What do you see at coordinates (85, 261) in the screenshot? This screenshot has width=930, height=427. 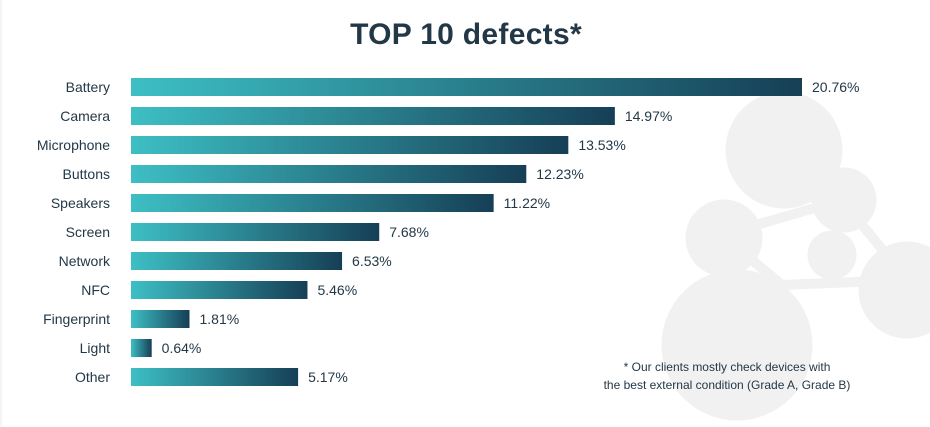 I see `category-label: Network` at bounding box center [85, 261].